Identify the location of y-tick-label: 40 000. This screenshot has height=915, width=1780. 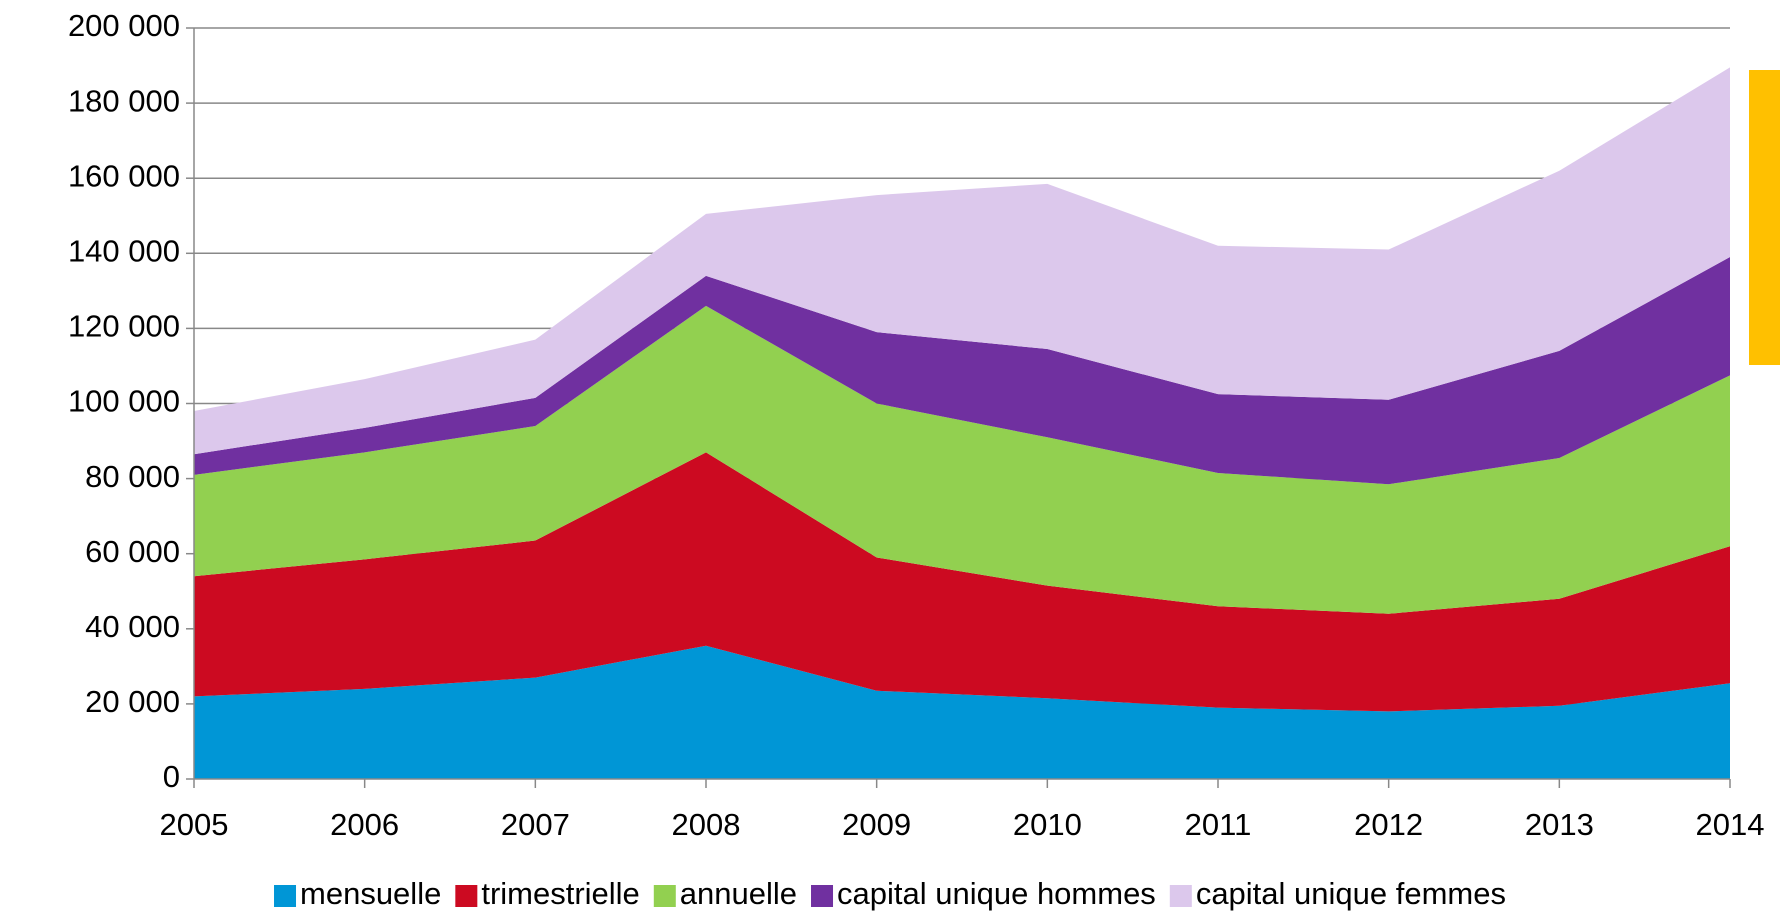
(132, 626).